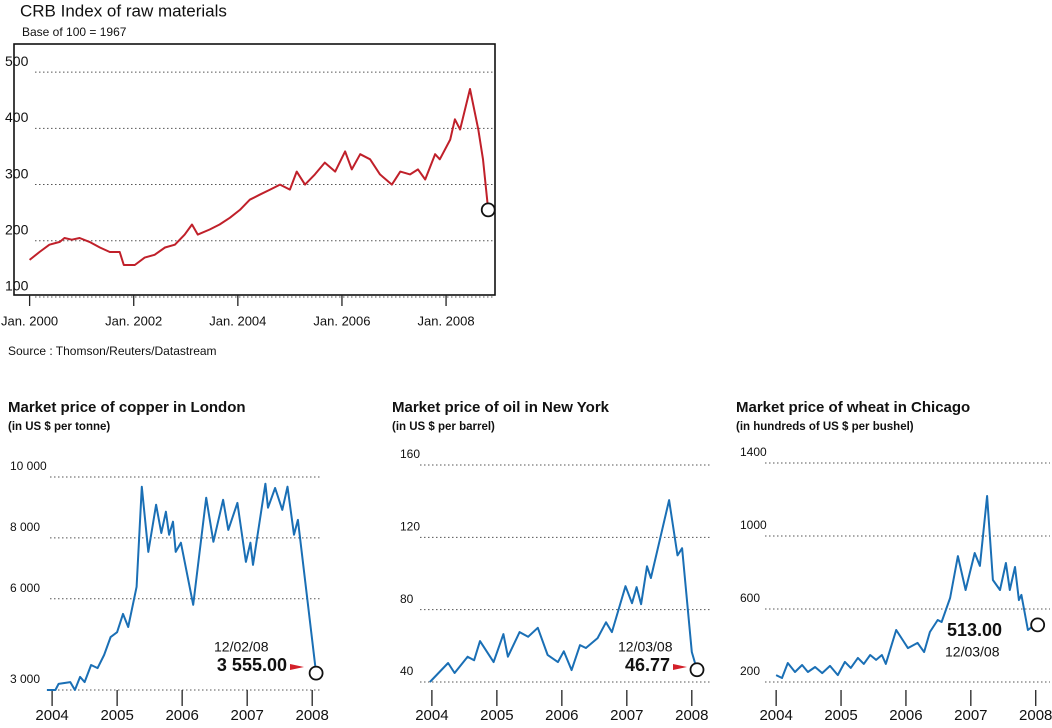 The width and height of the screenshot is (1052, 728). Describe the element at coordinates (25, 679) in the screenshot. I see `y-tick-label: 3 000` at that location.